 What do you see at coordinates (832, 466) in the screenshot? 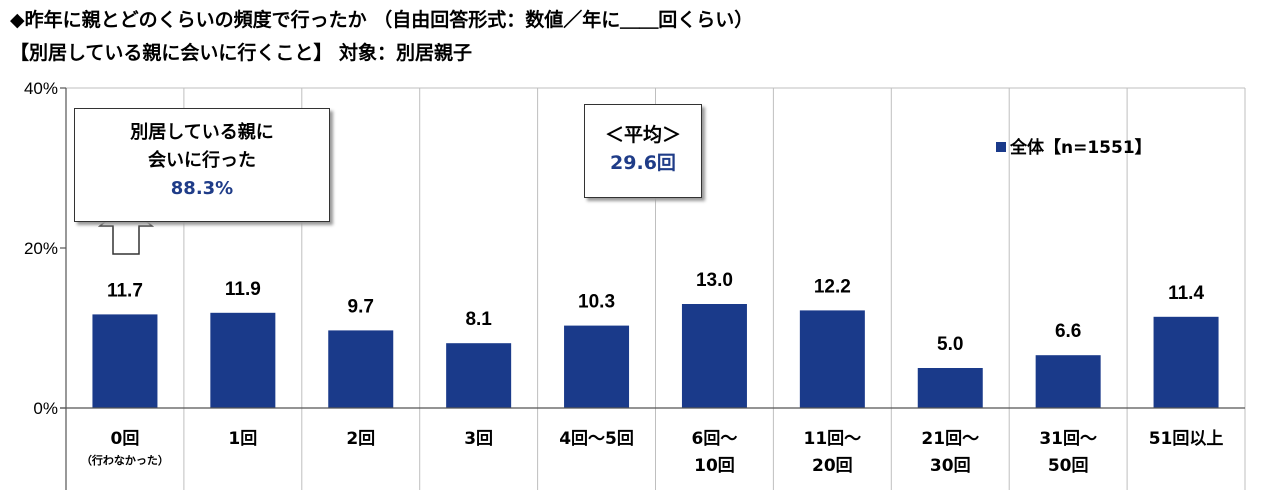
I see `category-label: 20回` at bounding box center [832, 466].